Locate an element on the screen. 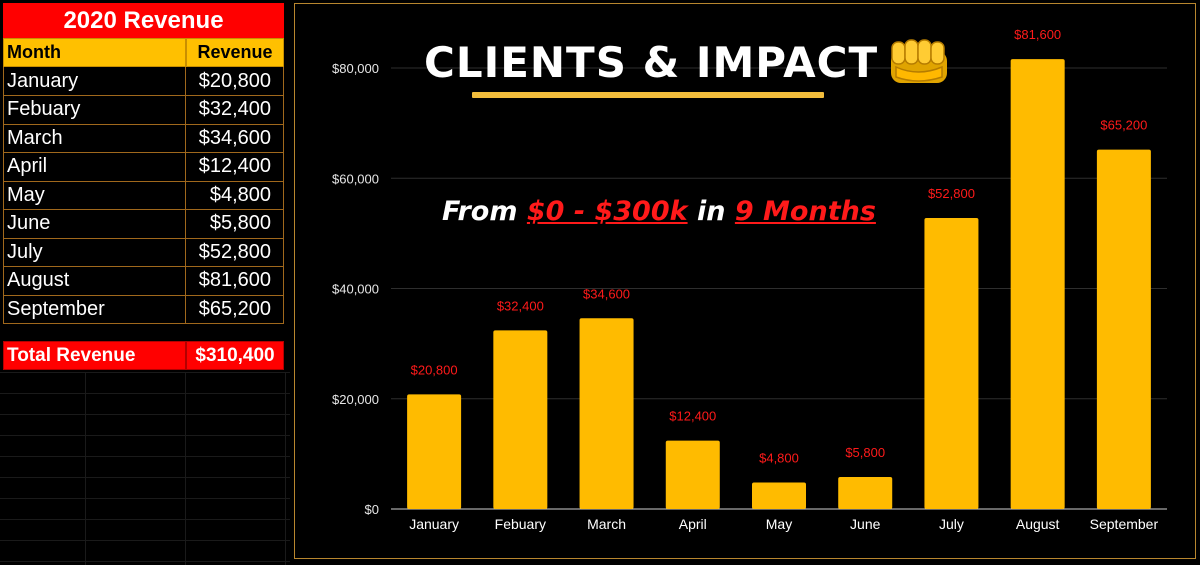 The height and width of the screenshot is (565, 1200). tagline: From $0 - $300k in 9 Months is located at coordinates (659, 211).